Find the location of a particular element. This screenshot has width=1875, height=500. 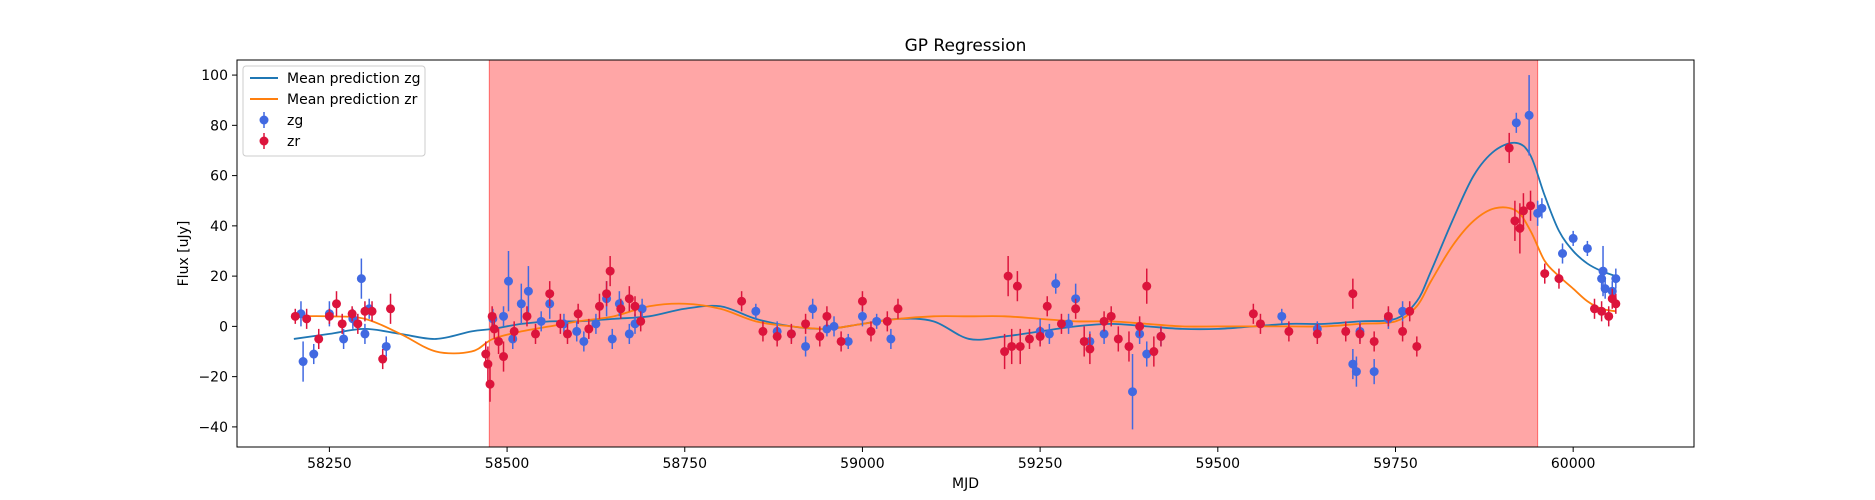

x-tick-label: 59500 is located at coordinates (1218, 464).